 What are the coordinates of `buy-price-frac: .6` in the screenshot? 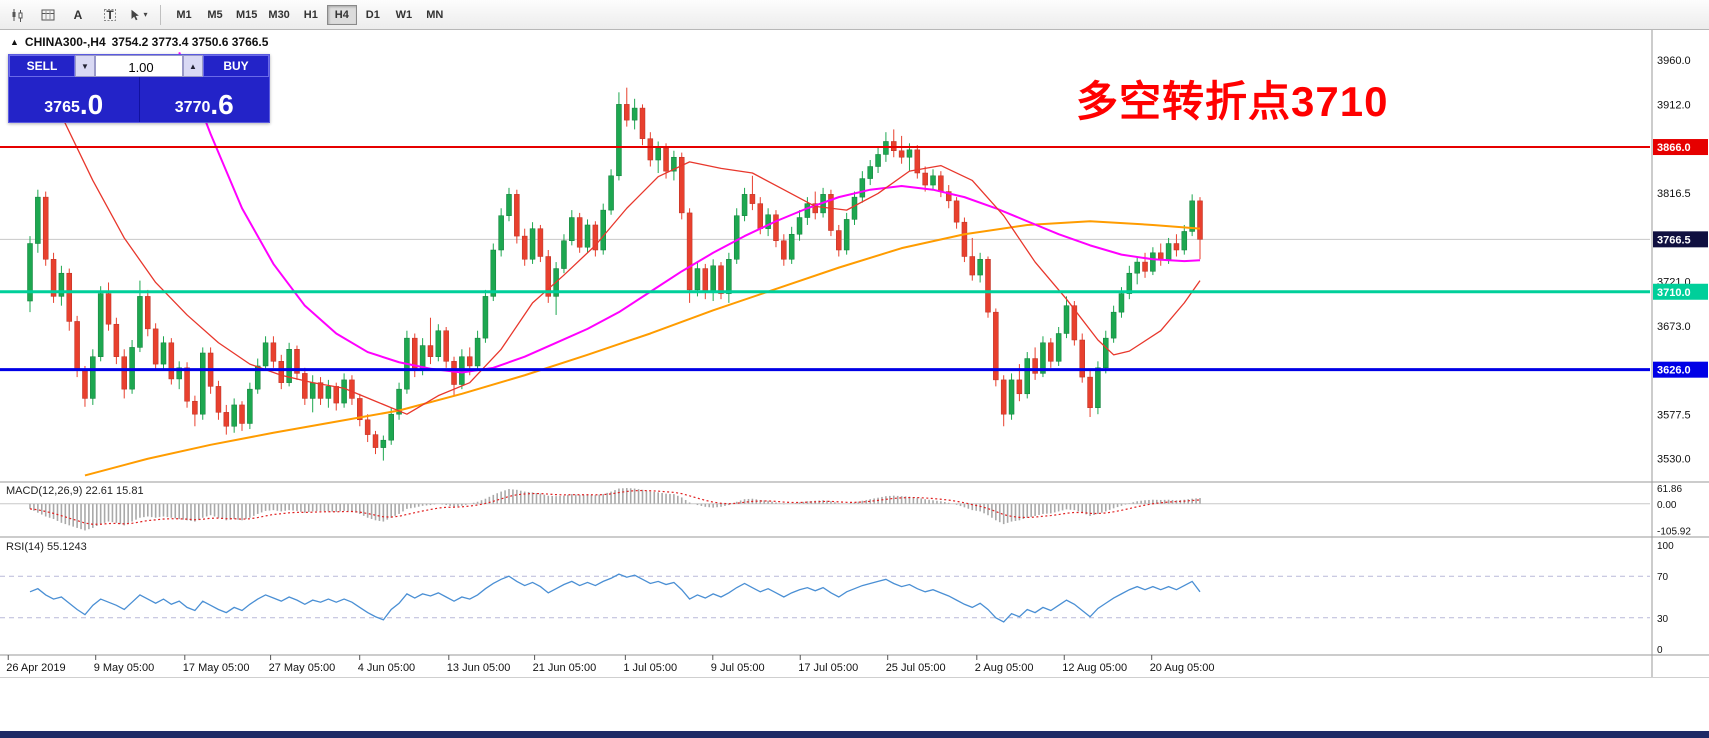 It's located at (222, 105).